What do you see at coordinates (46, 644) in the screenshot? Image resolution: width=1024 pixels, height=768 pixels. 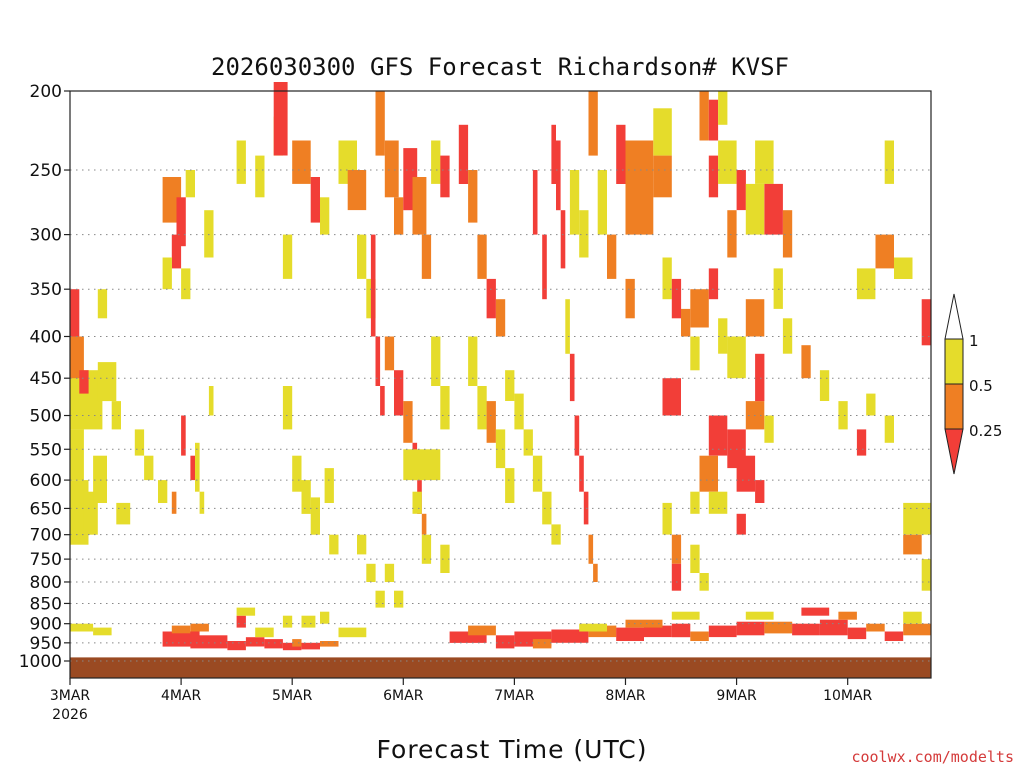 I see `y-tick-label: 950` at bounding box center [46, 644].